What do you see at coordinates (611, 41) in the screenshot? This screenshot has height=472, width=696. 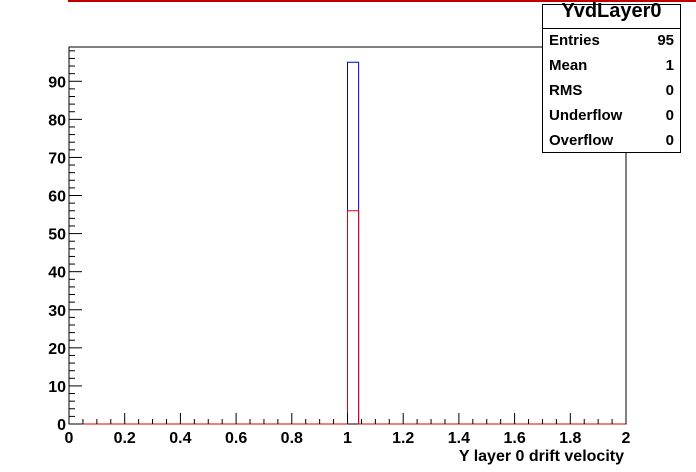 I see `stats-row-entries: Entries 95` at bounding box center [611, 41].